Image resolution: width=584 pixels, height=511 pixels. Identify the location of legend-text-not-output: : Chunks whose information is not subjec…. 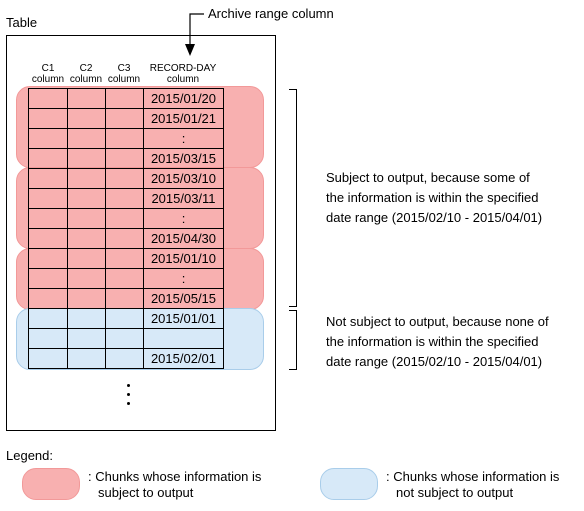
(473, 484).